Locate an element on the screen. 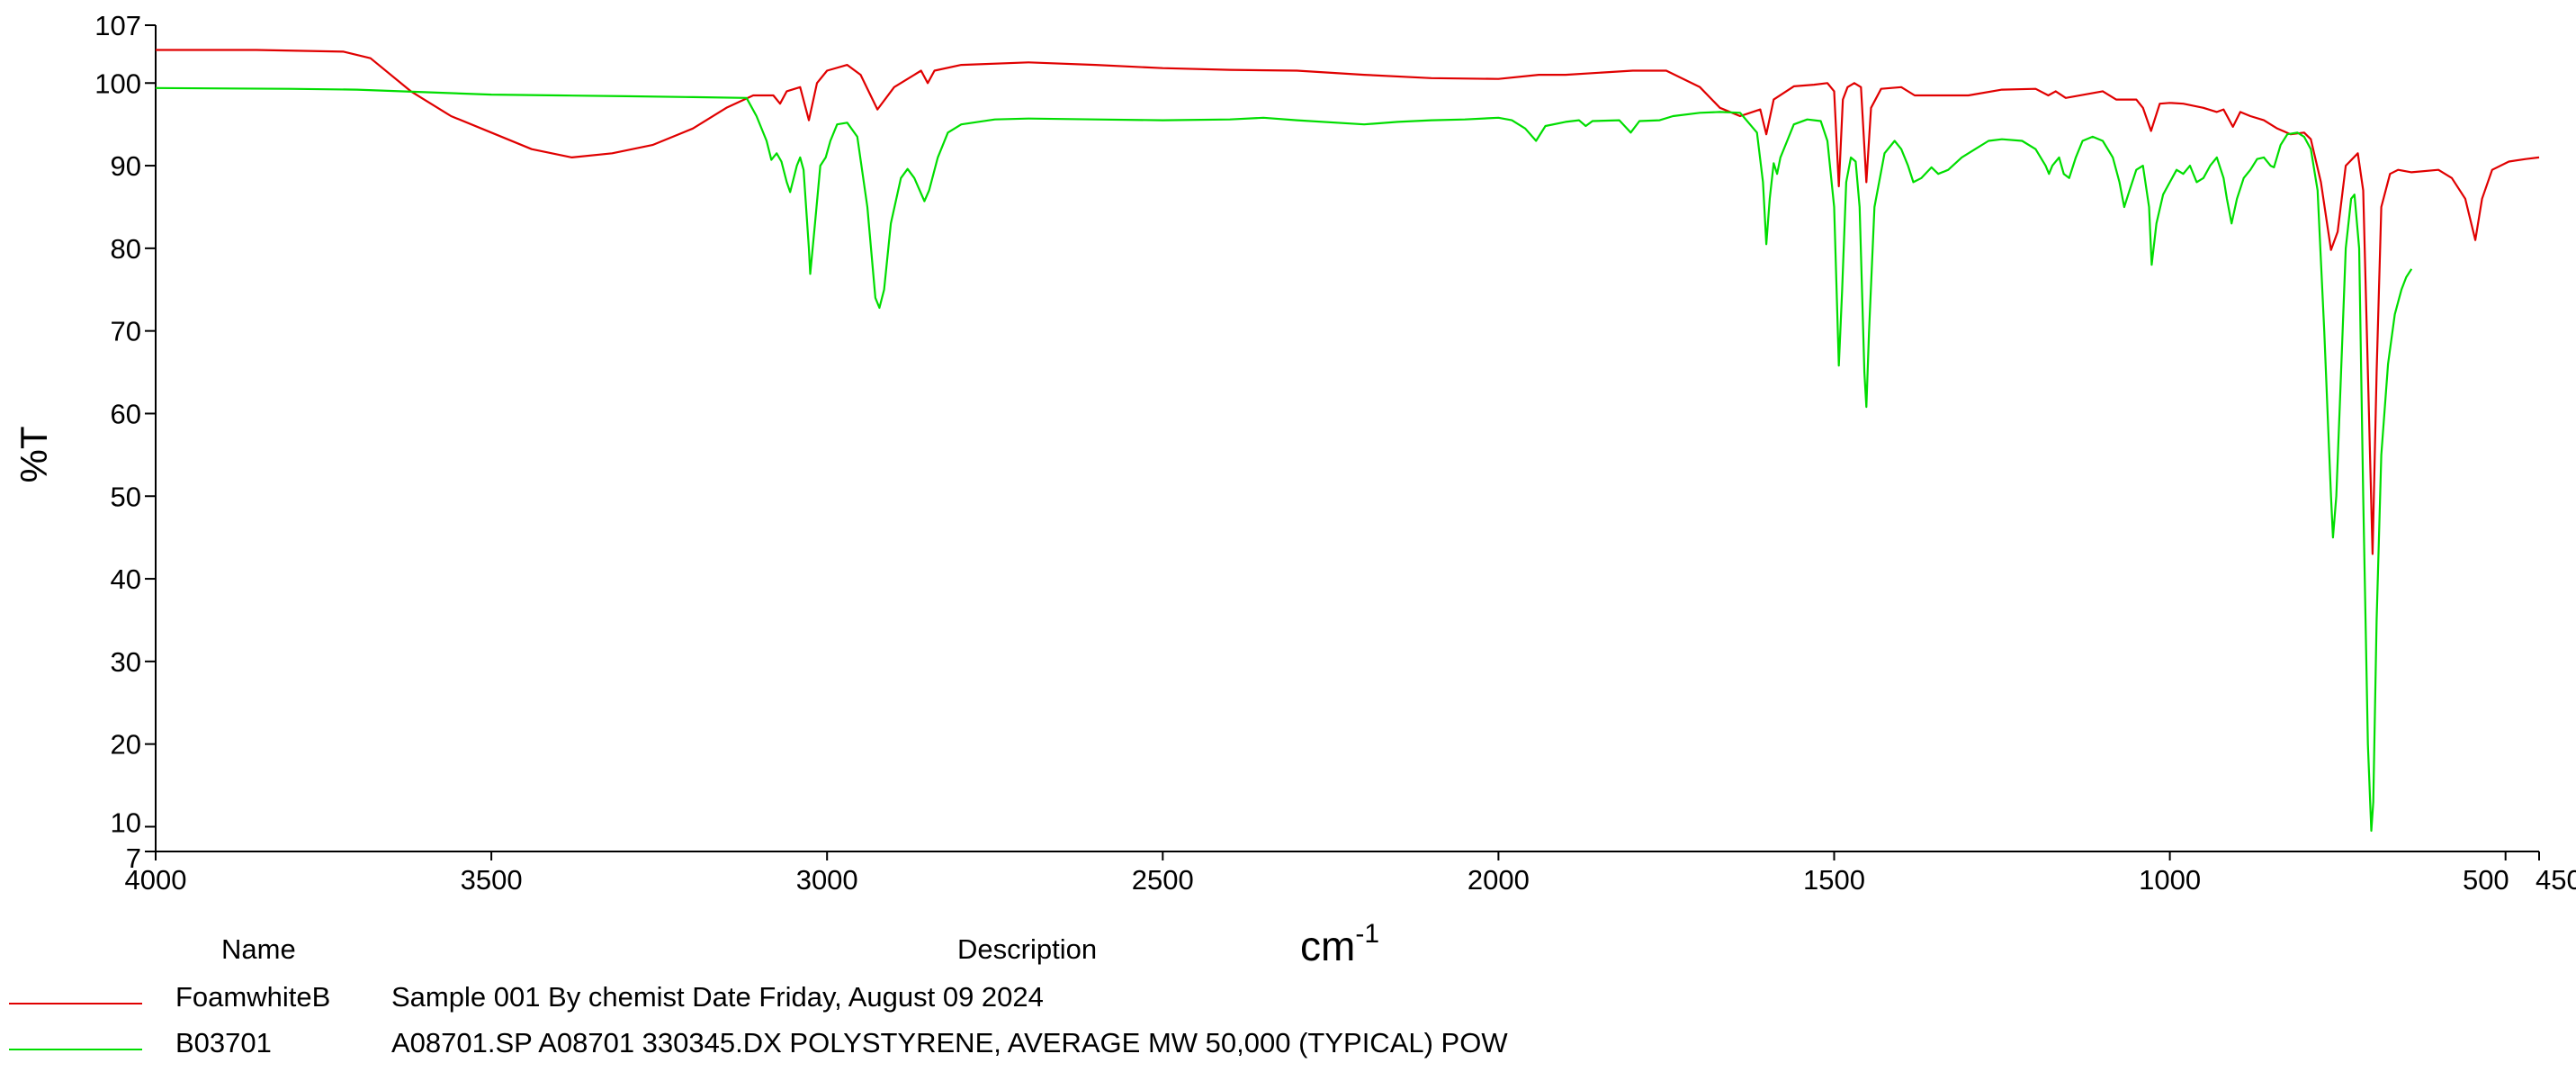 This screenshot has height=1081, width=2576. y-axis-ticks: 7 10 20 30 40 50 60 70 80 90 100 107 is located at coordinates (125, 442).